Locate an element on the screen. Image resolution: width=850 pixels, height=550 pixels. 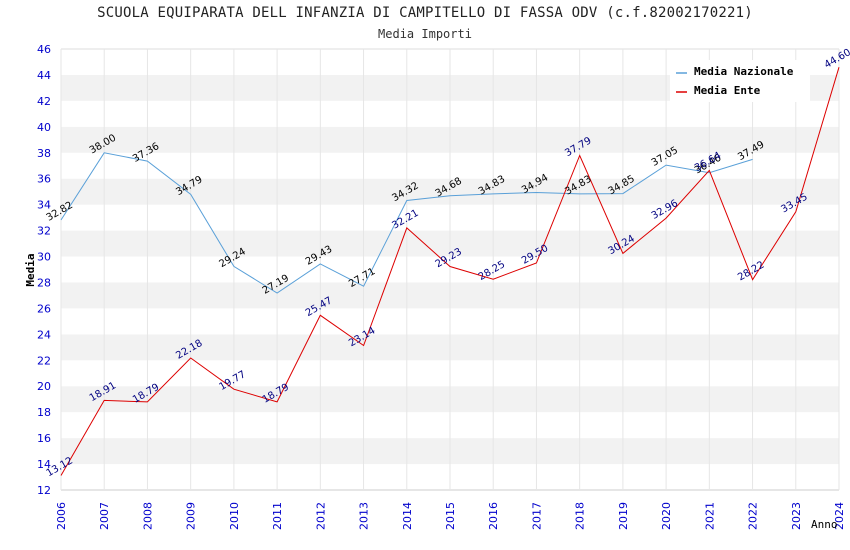
legend-box is located at coordinates (740, 81).